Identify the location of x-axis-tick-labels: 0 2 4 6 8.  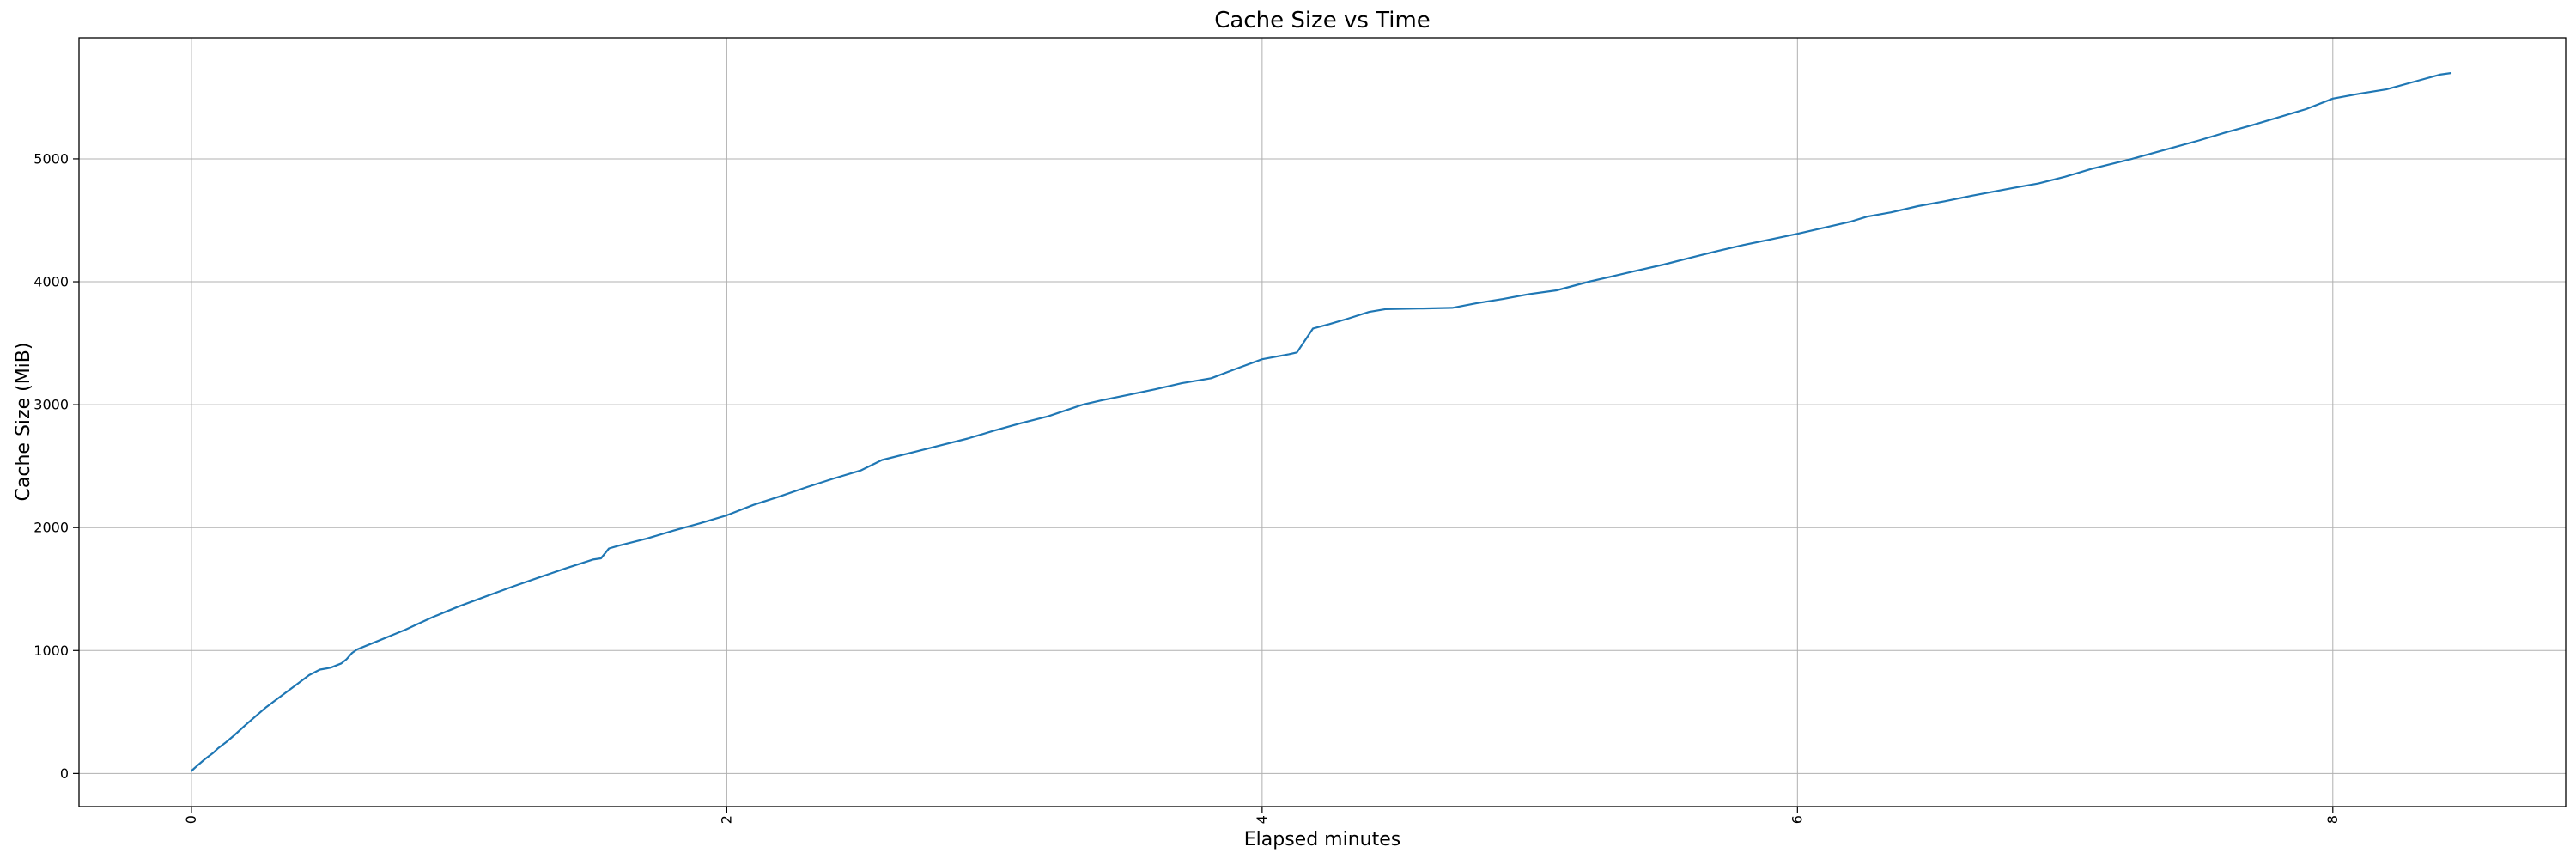
(1262, 819).